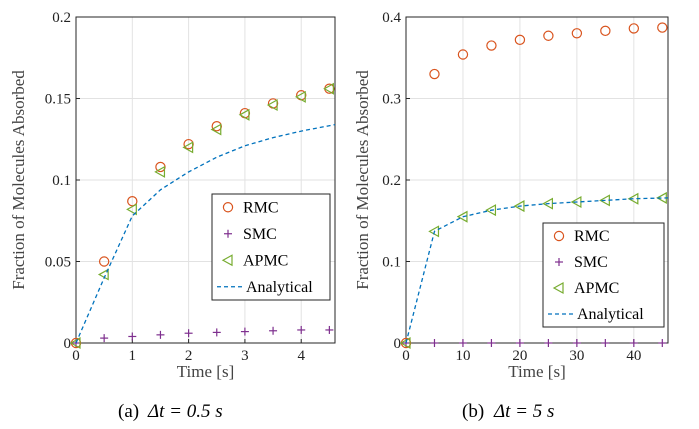  I want to click on legend-swatch-apmc-b, so click(558, 288).